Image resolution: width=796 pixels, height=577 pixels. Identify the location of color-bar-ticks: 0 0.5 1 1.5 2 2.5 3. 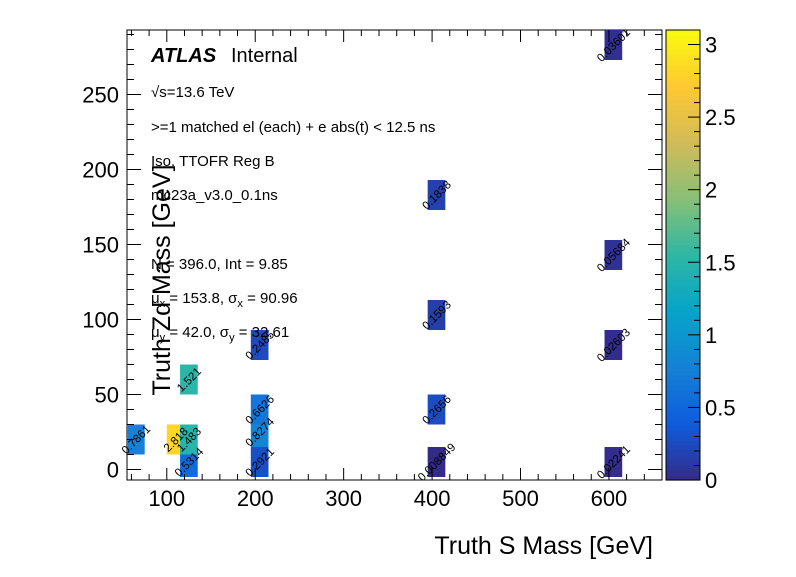
(712, 263).